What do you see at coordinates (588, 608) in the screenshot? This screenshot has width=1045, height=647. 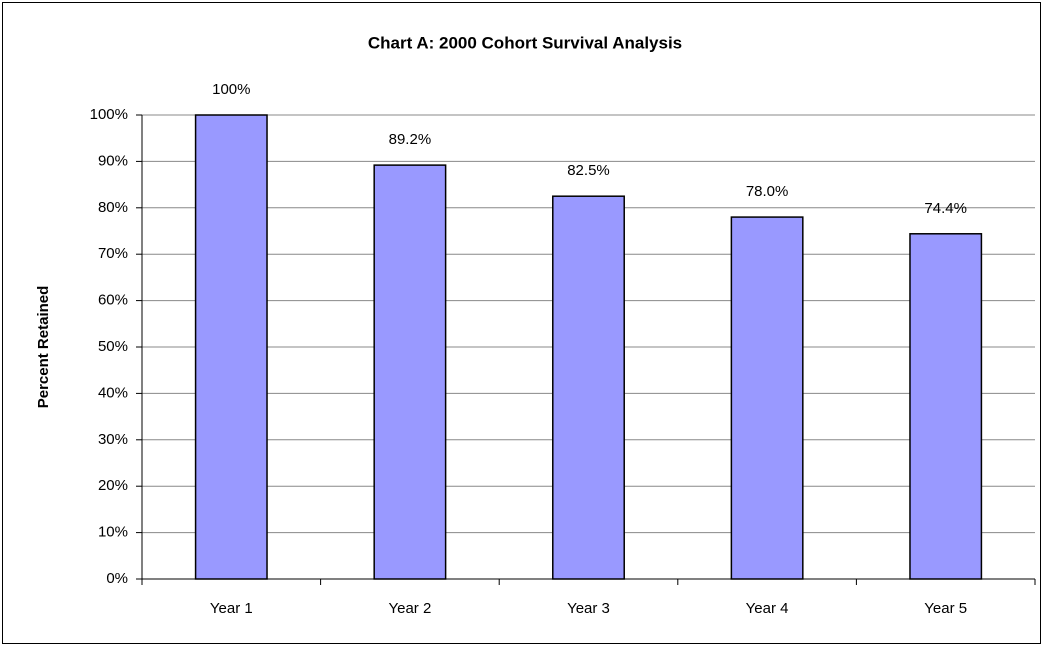 I see `x-tick-label: Year 3` at bounding box center [588, 608].